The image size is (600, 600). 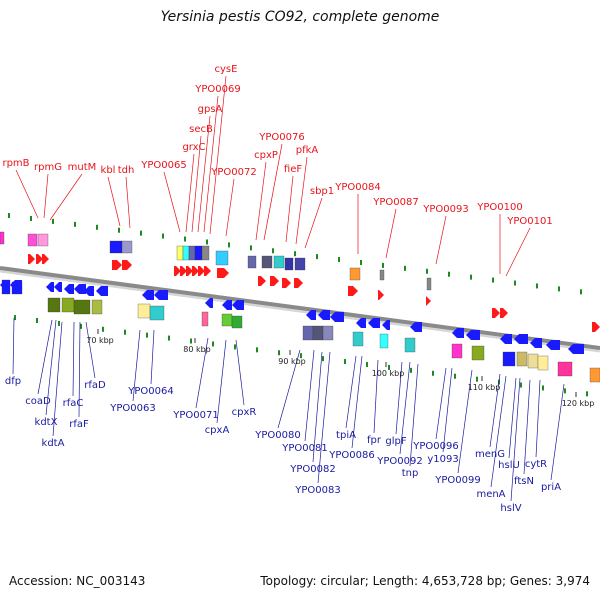 What do you see at coordinates (13, 381) in the screenshot?
I see `gene-label-dfp: dfp` at bounding box center [13, 381].